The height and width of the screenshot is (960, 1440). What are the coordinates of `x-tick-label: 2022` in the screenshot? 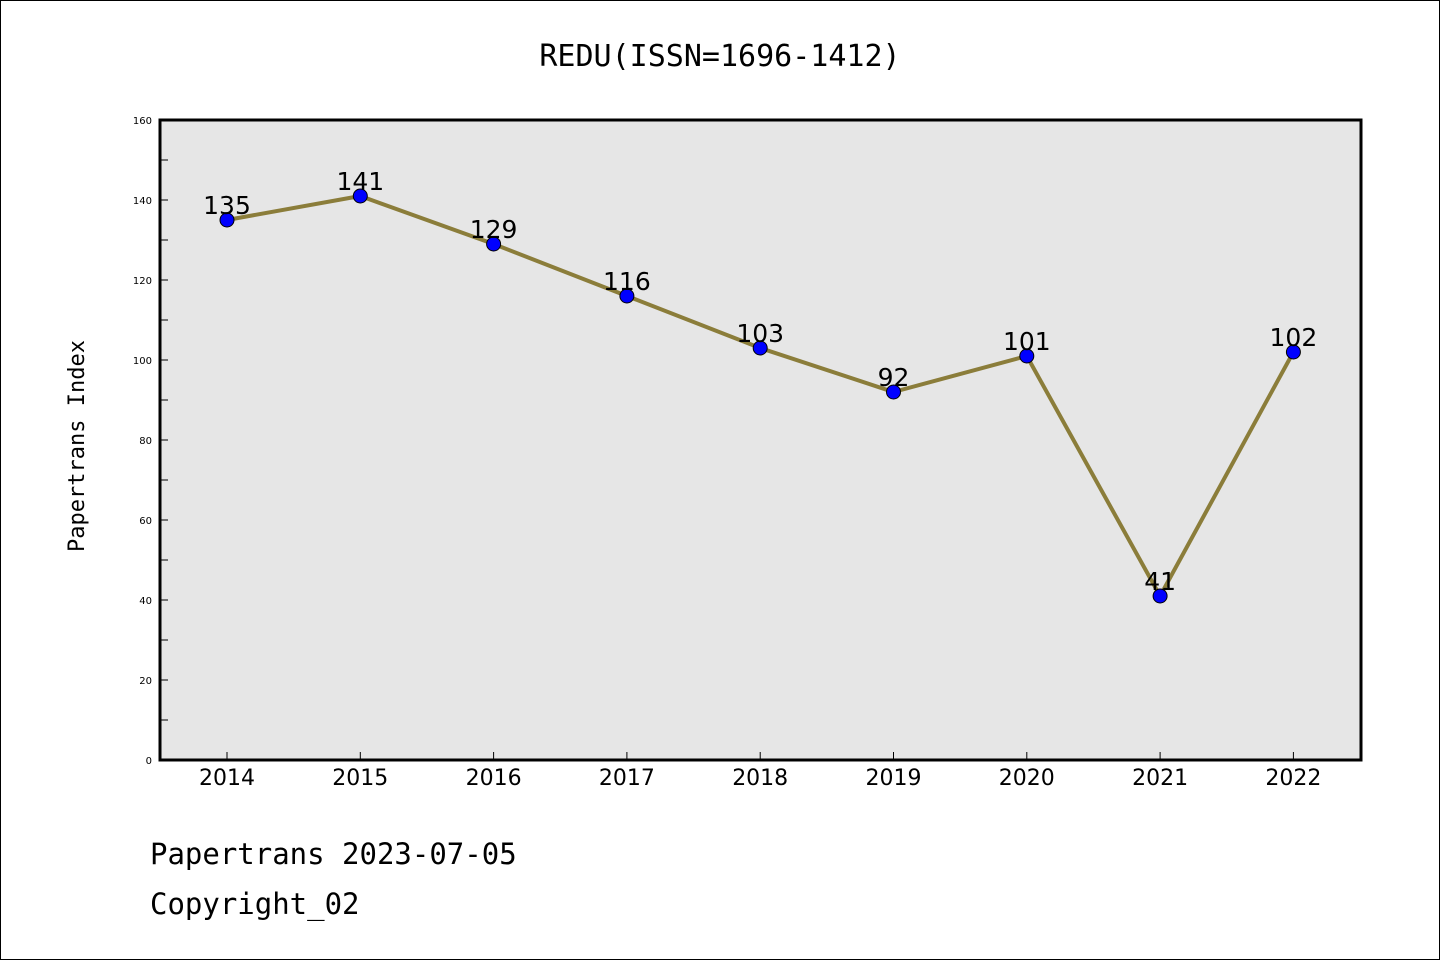 It's located at (1293, 778).